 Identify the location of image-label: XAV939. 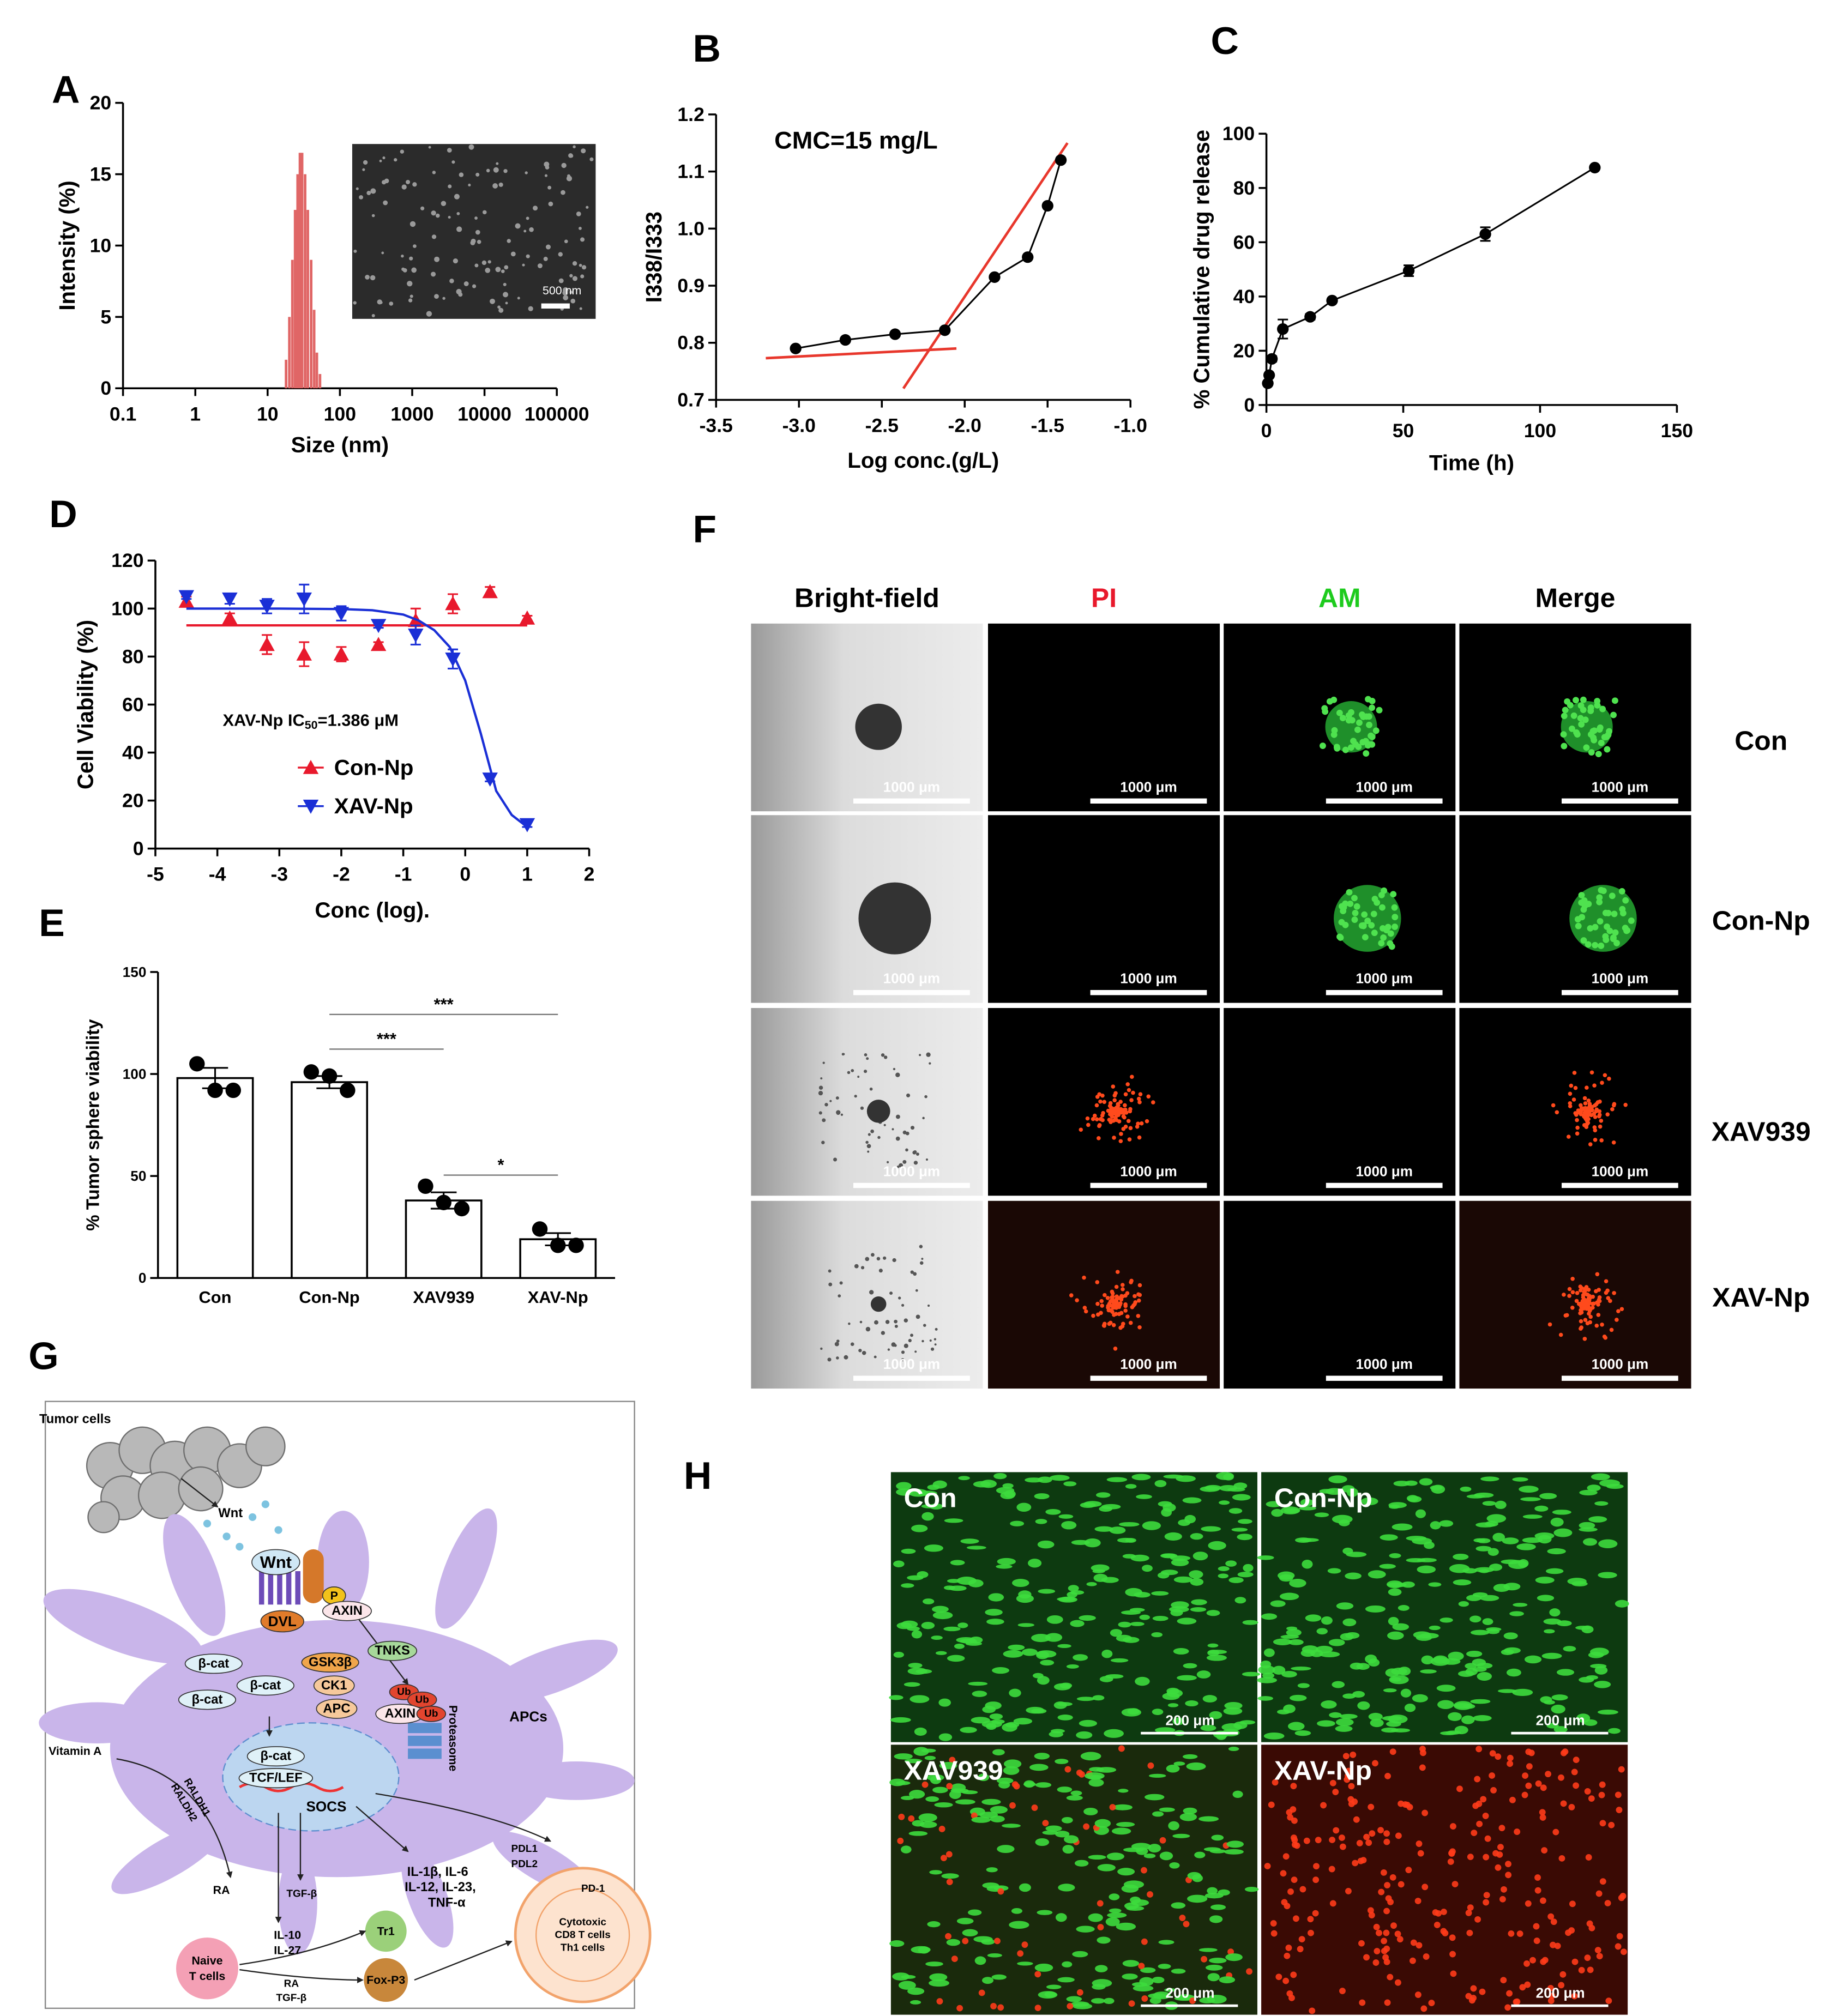
(954, 1770).